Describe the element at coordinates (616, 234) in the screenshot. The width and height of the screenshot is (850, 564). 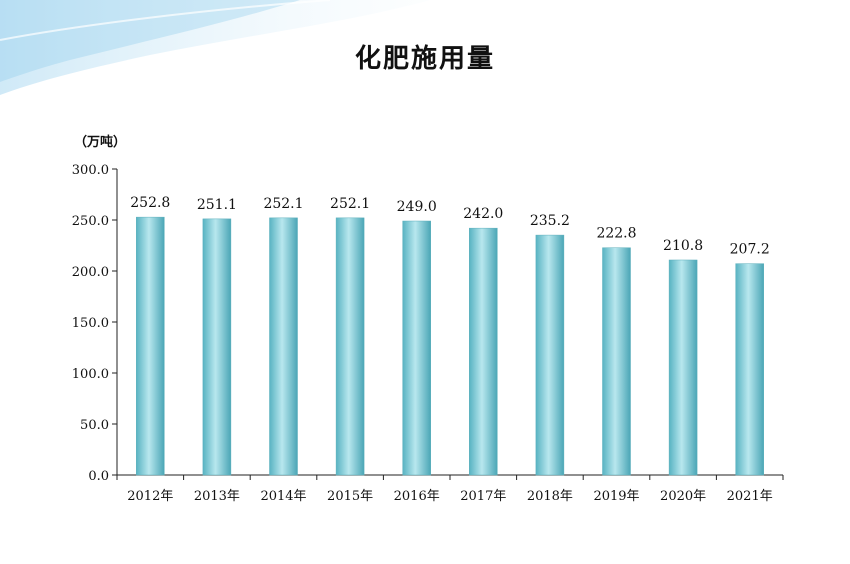
I see `data-label: 222.8` at that location.